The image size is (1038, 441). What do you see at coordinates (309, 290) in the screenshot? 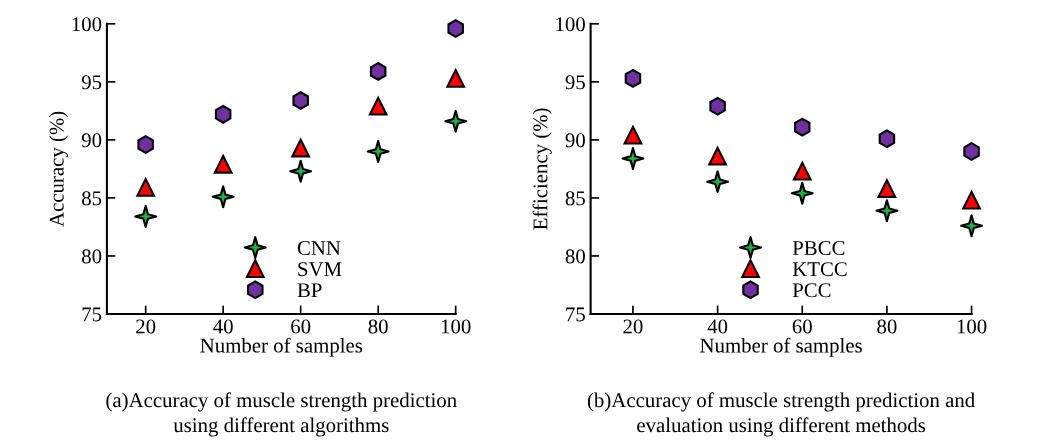
I see `legend-label: BP` at bounding box center [309, 290].